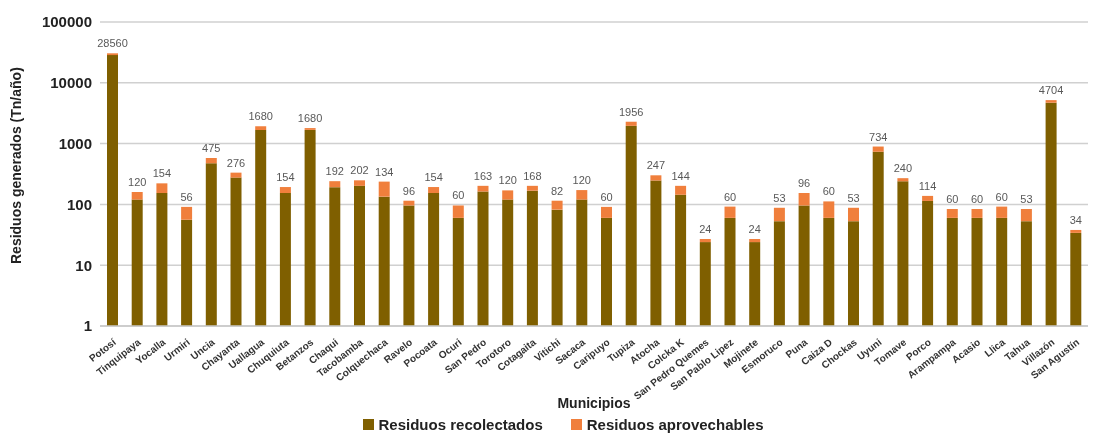  Describe the element at coordinates (75, 143) in the screenshot. I see `y-tick-label: 1000` at that location.